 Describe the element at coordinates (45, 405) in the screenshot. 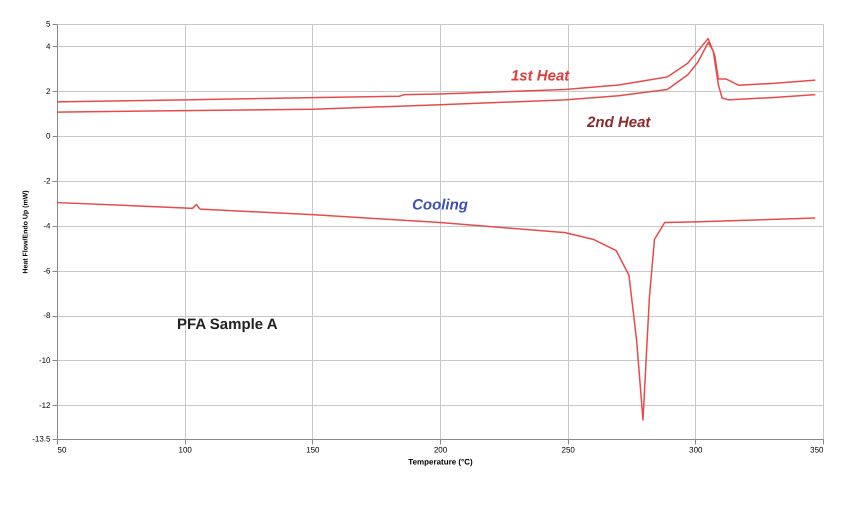

I see `y-tick-label: -12` at that location.